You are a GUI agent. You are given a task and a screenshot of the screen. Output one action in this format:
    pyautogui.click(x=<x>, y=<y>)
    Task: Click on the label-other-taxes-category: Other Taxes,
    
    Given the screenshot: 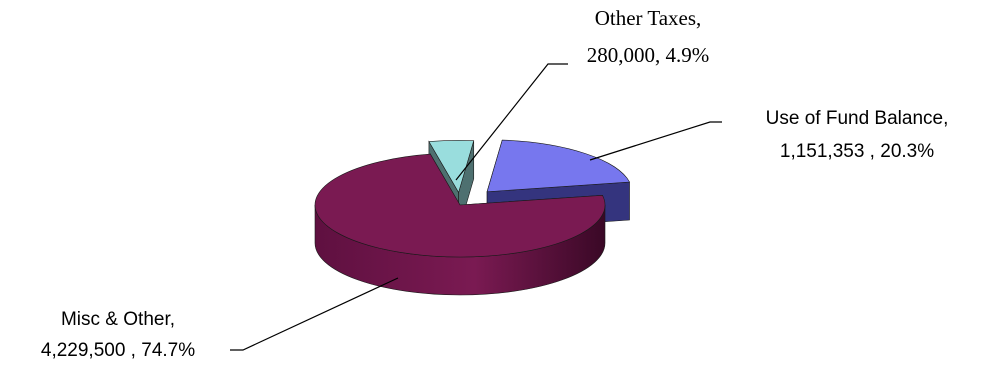 What is the action you would take?
    pyautogui.click(x=648, y=18)
    